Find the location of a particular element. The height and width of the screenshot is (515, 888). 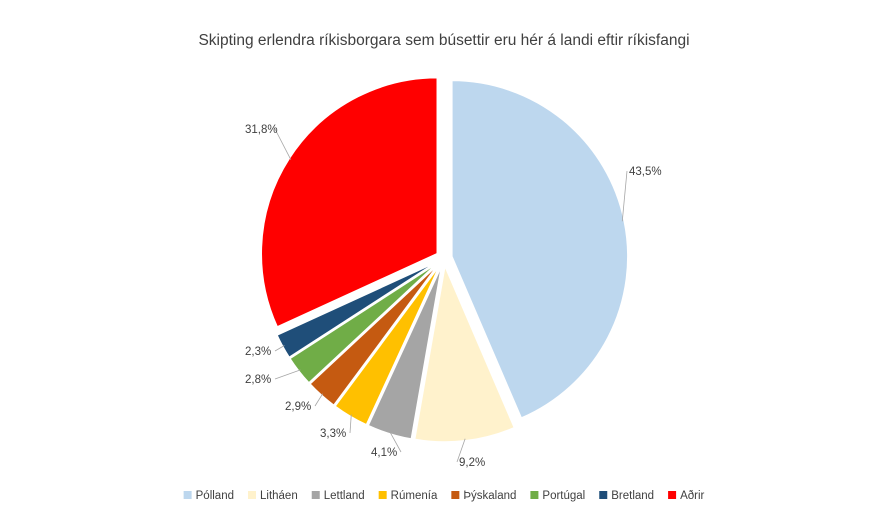

leader-line-bretland is located at coordinates (279, 348).